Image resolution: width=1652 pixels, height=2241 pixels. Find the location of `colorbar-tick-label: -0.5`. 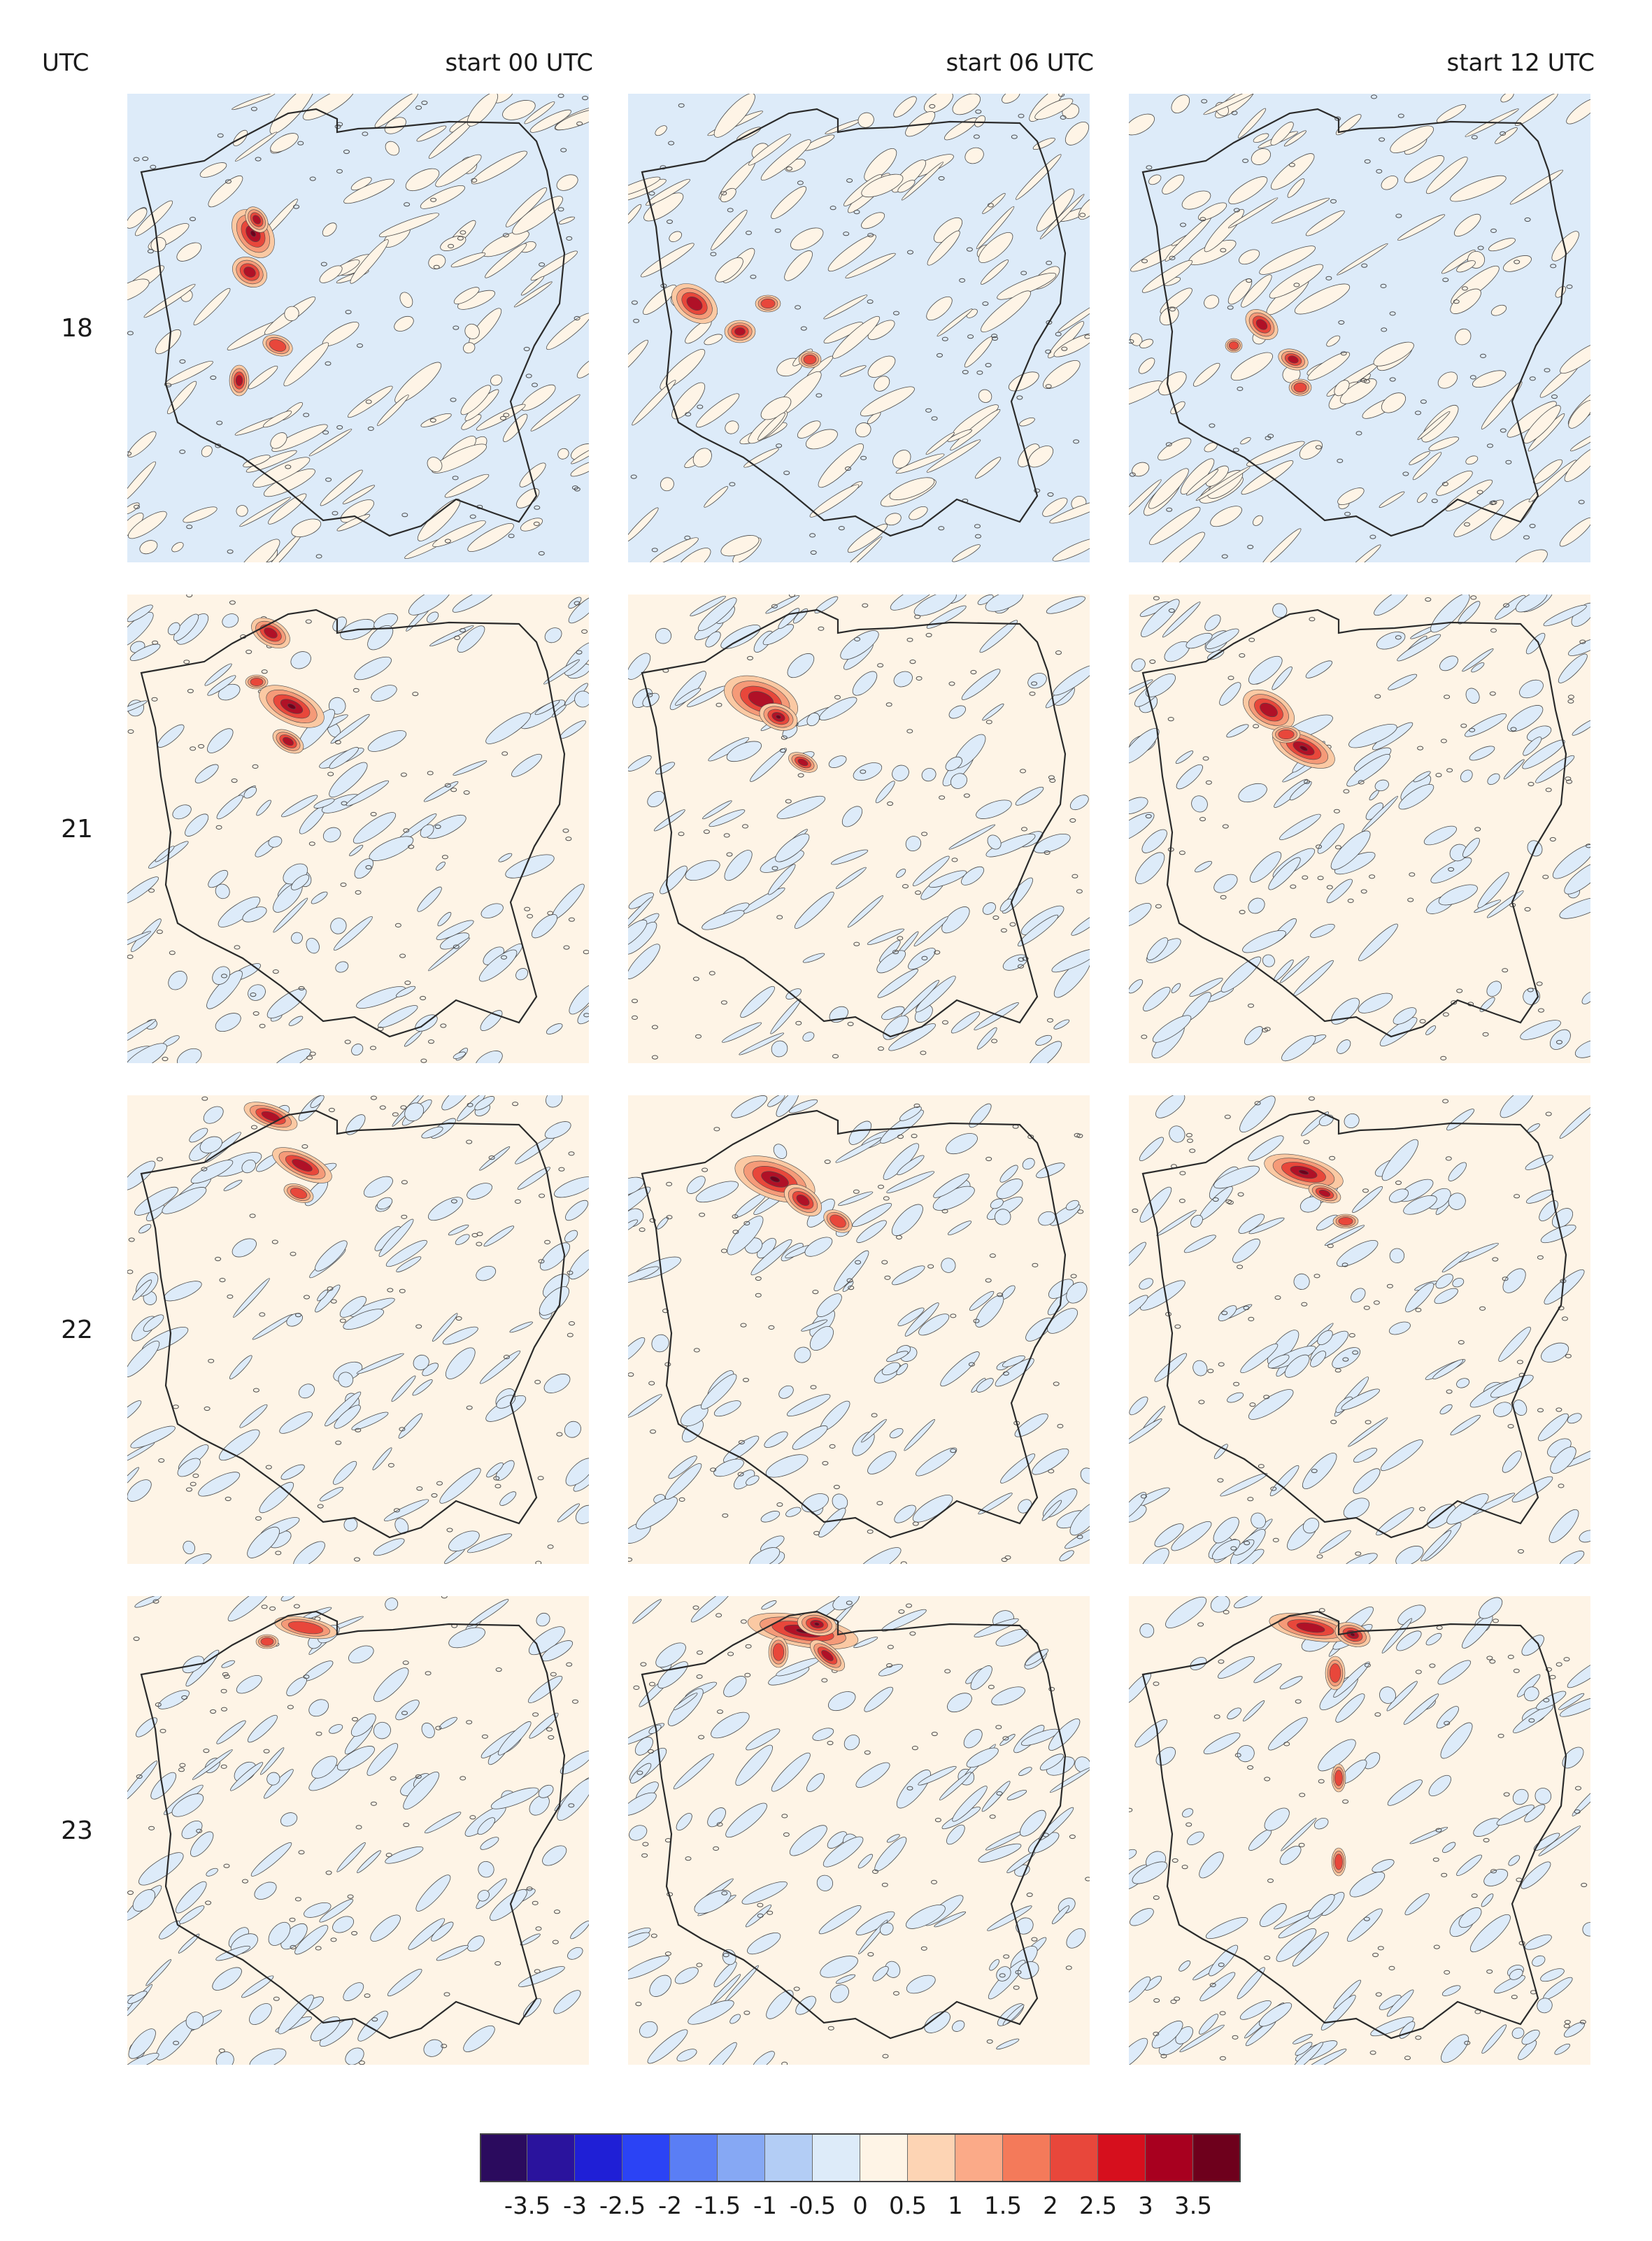

colorbar-tick-label: -0.5 is located at coordinates (812, 2206).